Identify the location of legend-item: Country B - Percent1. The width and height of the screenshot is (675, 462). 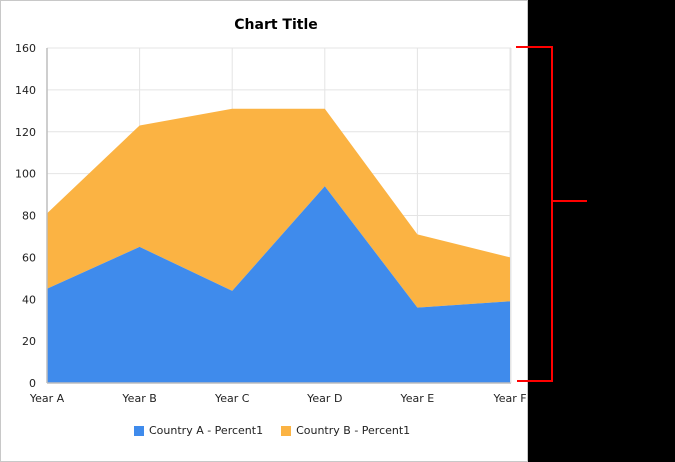
(345, 430).